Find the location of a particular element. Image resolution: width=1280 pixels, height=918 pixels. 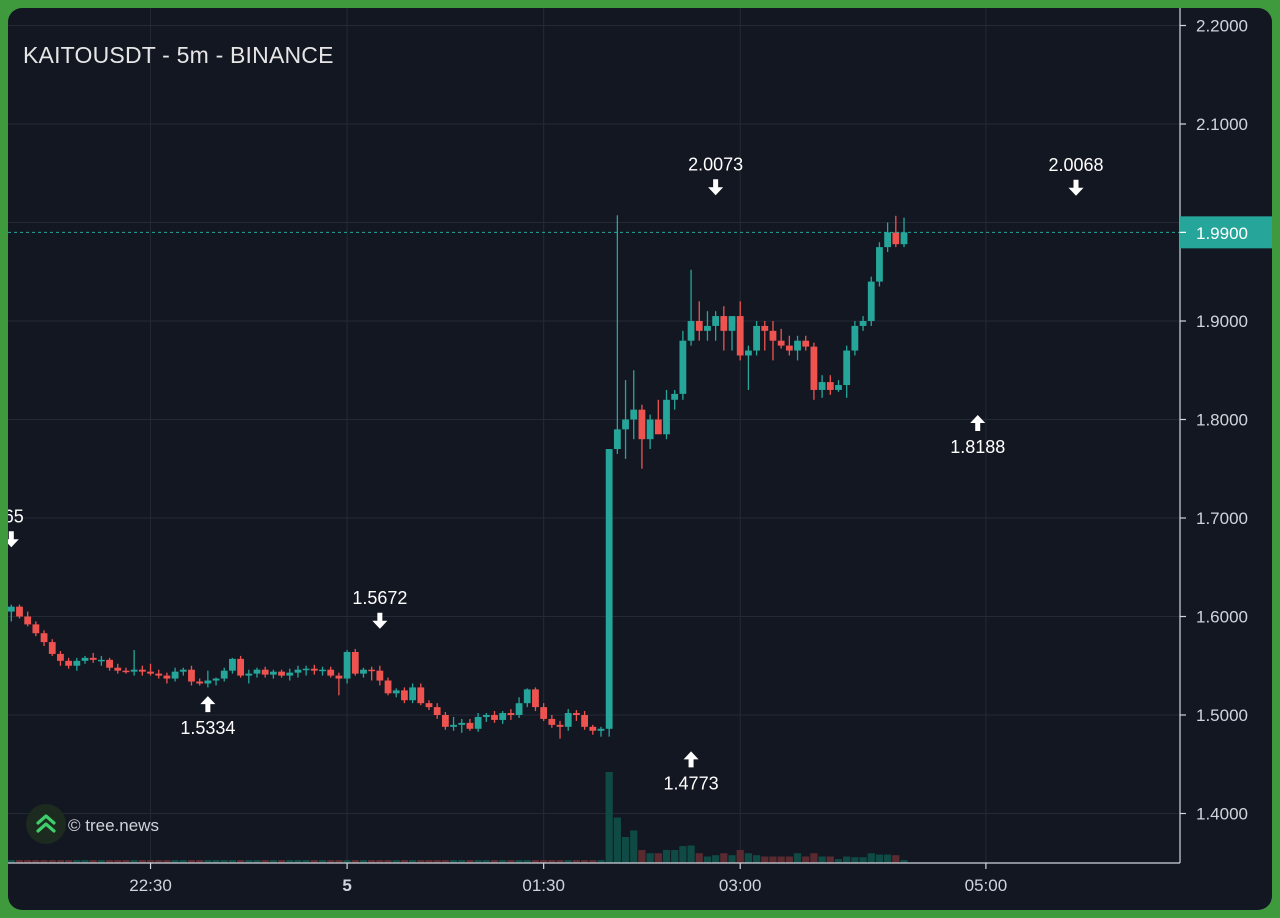

y-tick-label: 1.4000 is located at coordinates (1222, 814).